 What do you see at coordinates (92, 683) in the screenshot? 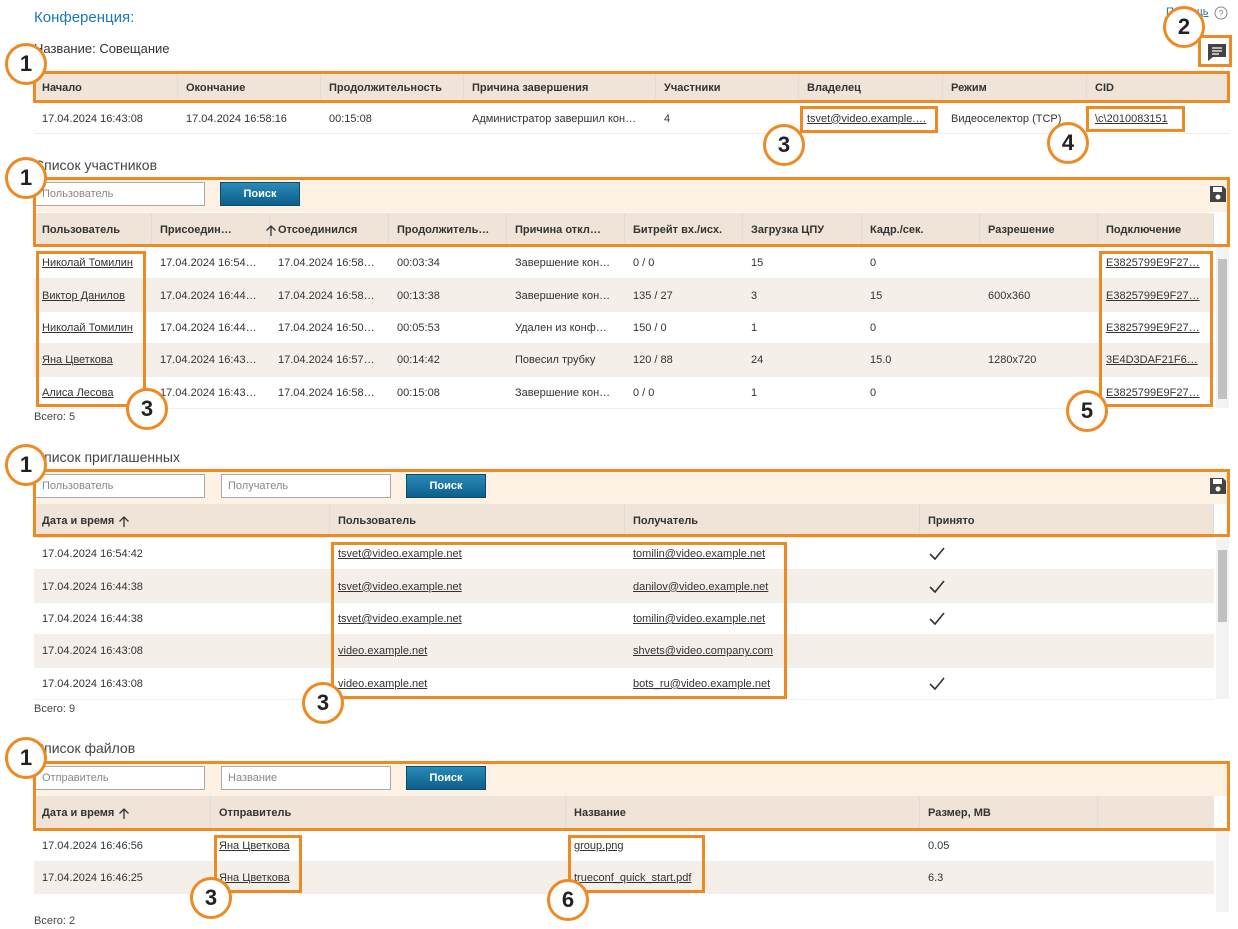
I see `table-cell: 17.04.2024 16:43:08` at bounding box center [92, 683].